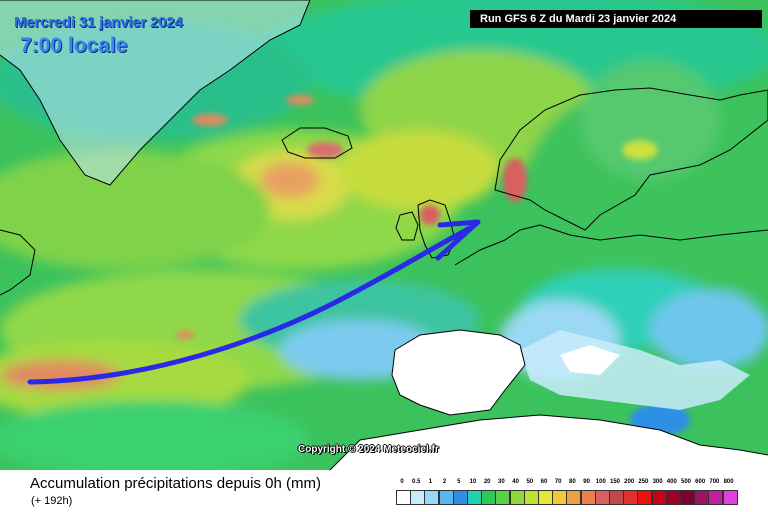  Describe the element at coordinates (368, 449) in the screenshot. I see `copyright-notice: Copyright © 2024 Meteociel.fr` at that location.